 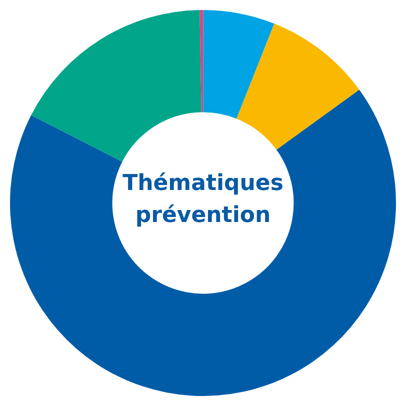 What do you see at coordinates (203, 200) in the screenshot?
I see `text: Thématiques prévention` at bounding box center [203, 200].